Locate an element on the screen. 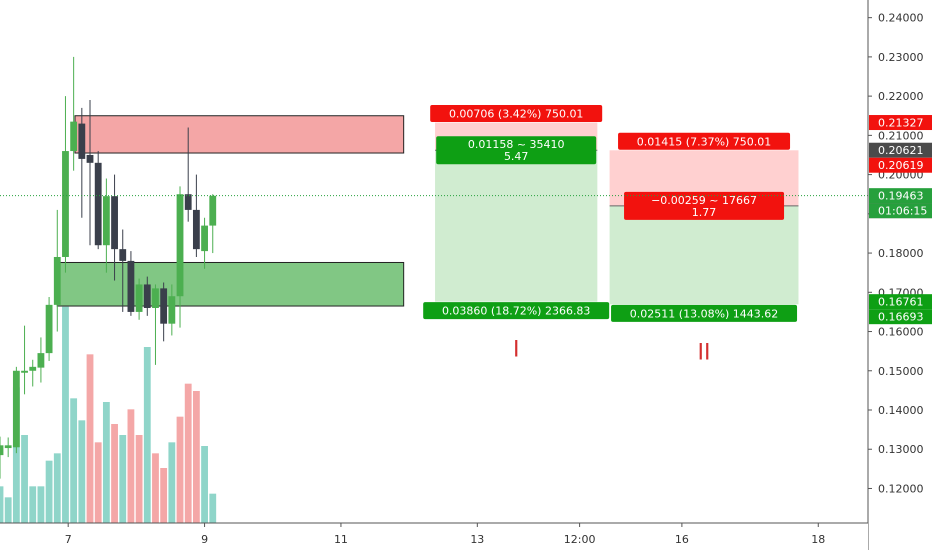  price-tag-text: 0.16761 is located at coordinates (901, 302).